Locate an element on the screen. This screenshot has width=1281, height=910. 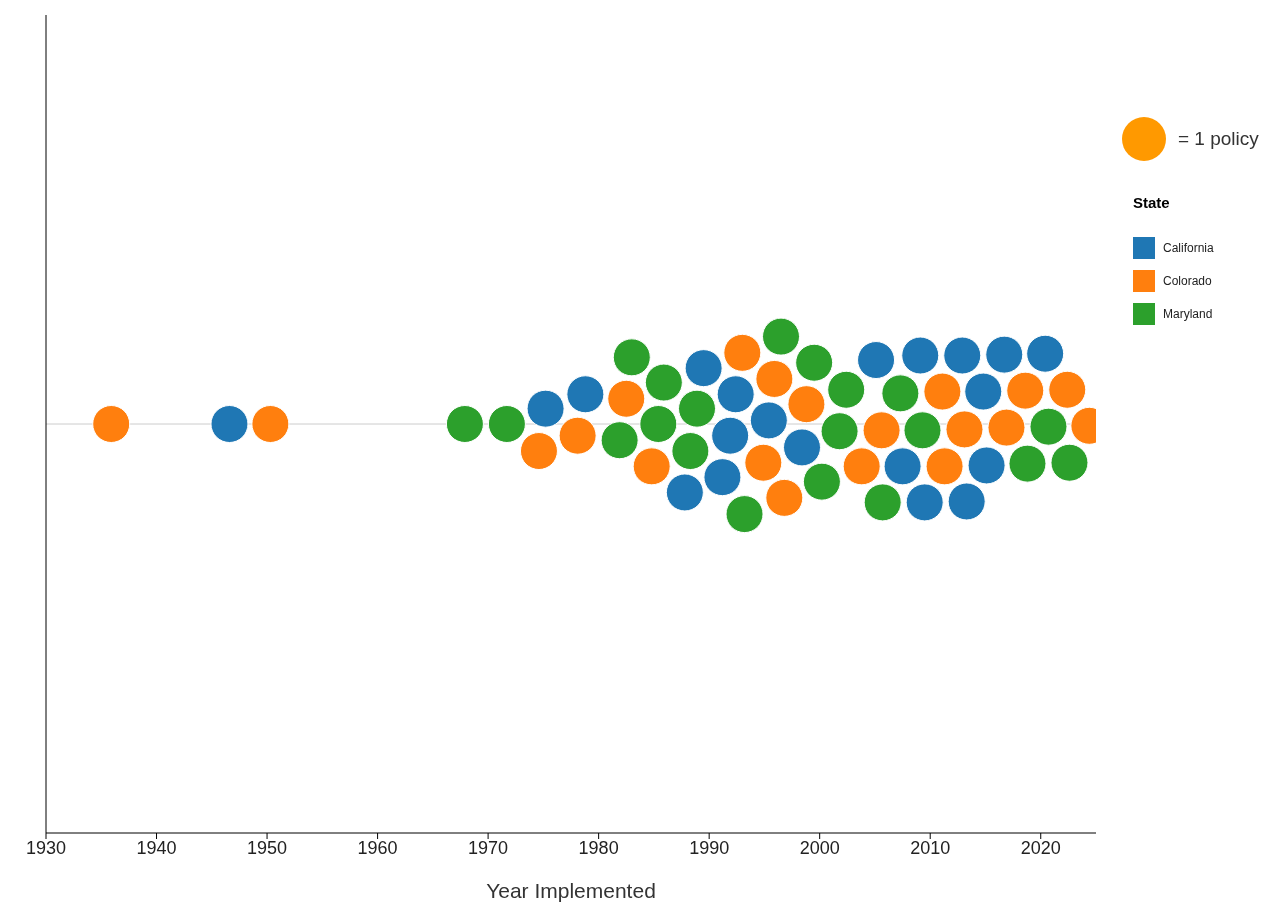
x-axis-title: Year Implemented is located at coordinates (571, 890).